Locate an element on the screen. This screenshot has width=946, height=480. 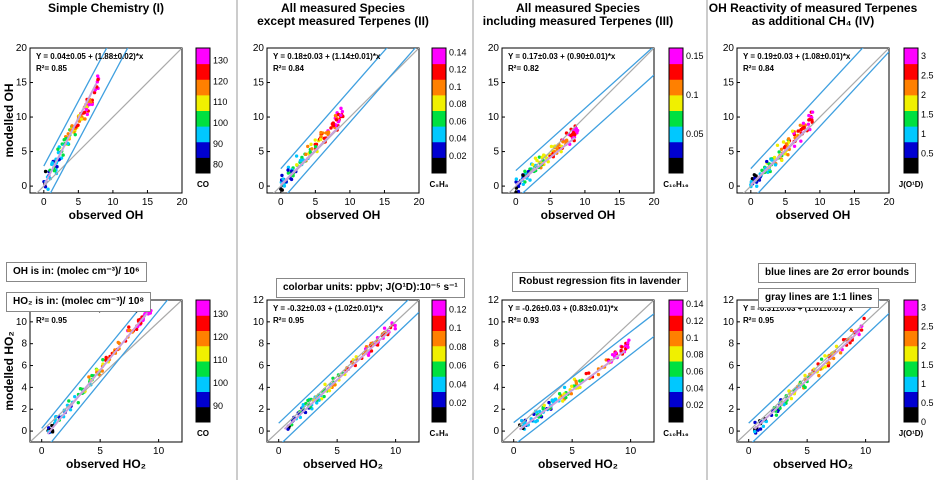
colorbar-tick-label-5-4: 0.1 is located at coordinates (455, 328).